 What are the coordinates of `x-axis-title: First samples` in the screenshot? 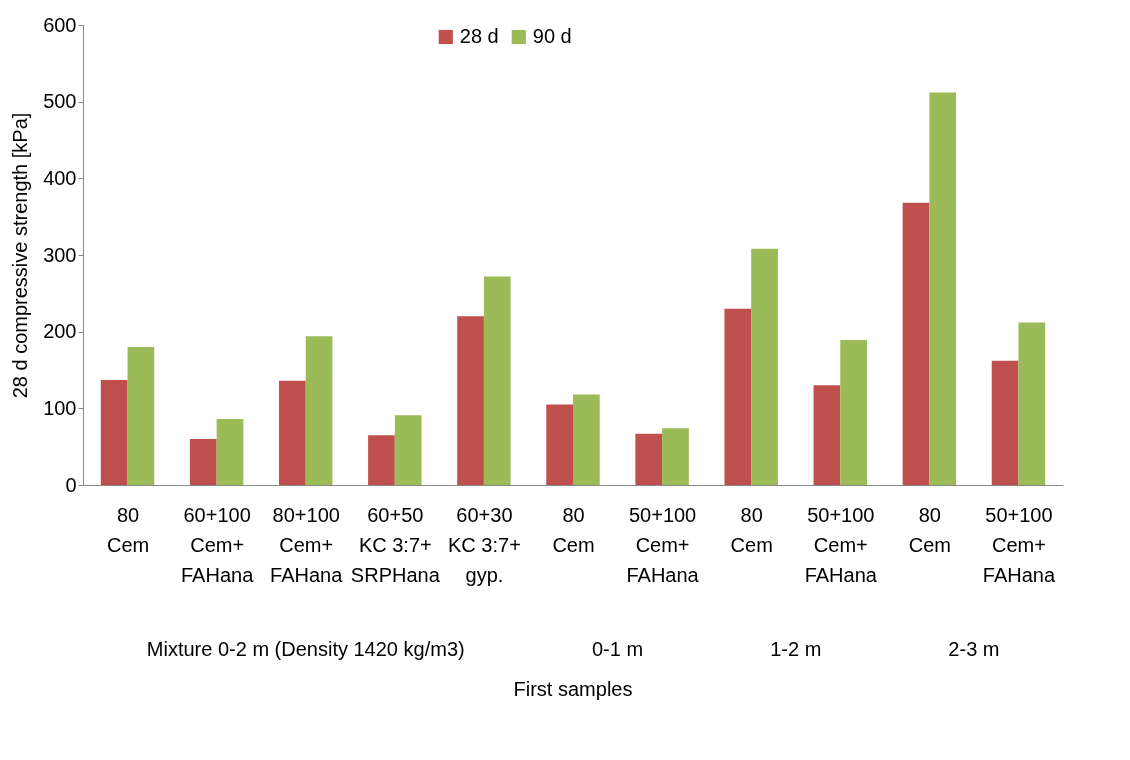 It's located at (573, 689).